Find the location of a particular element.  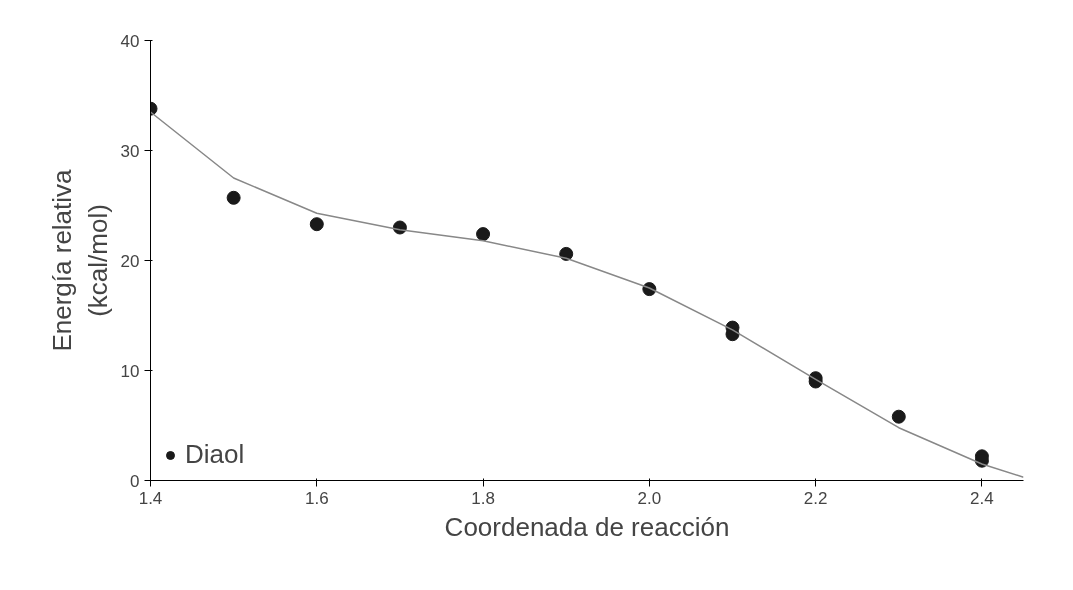

x-tick-label: 2.4 is located at coordinates (982, 498).